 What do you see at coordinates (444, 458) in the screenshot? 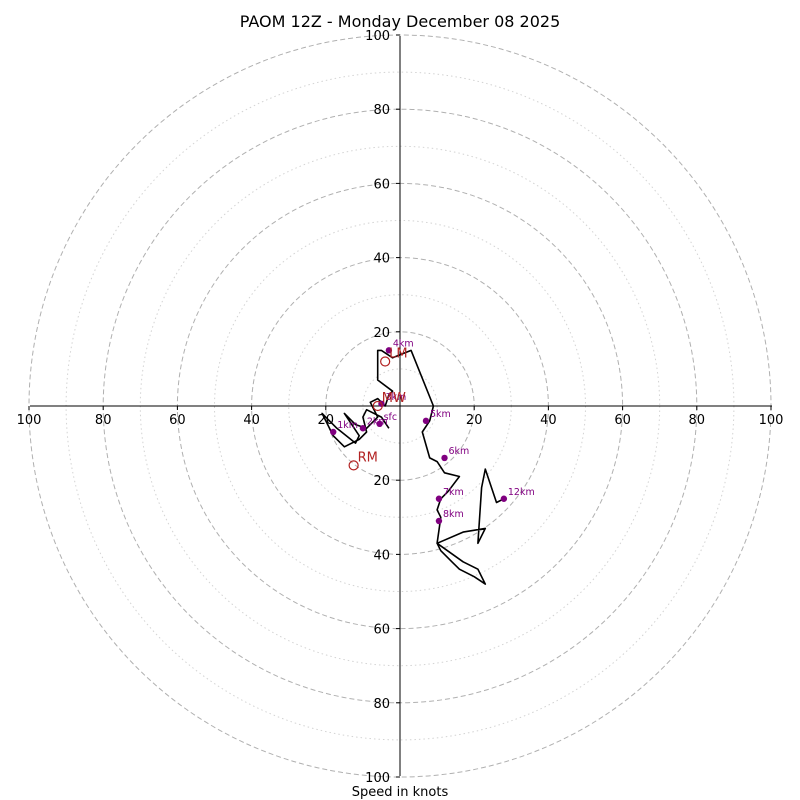
I see `height-marker-6km` at bounding box center [444, 458].